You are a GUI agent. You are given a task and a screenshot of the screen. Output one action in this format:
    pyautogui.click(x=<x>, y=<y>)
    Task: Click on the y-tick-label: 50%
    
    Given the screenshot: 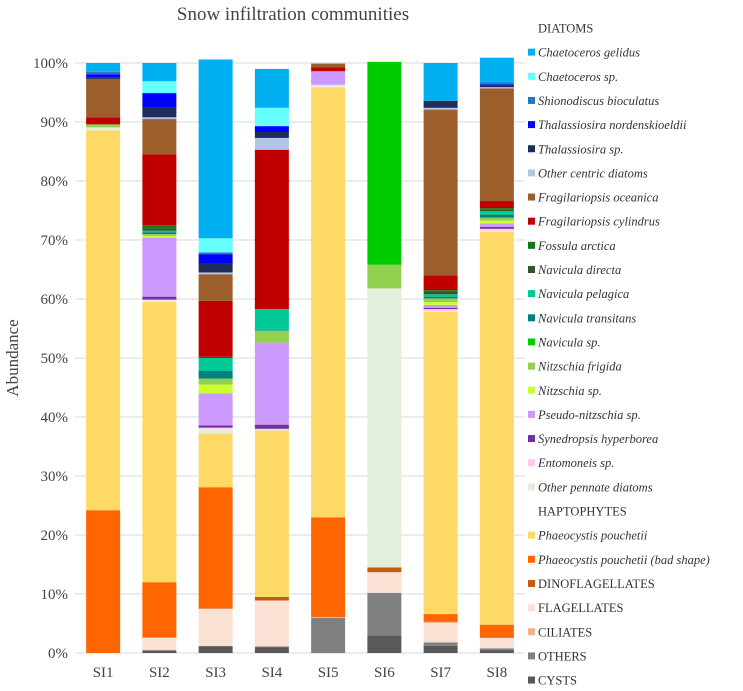 What is the action you would take?
    pyautogui.click(x=55, y=359)
    